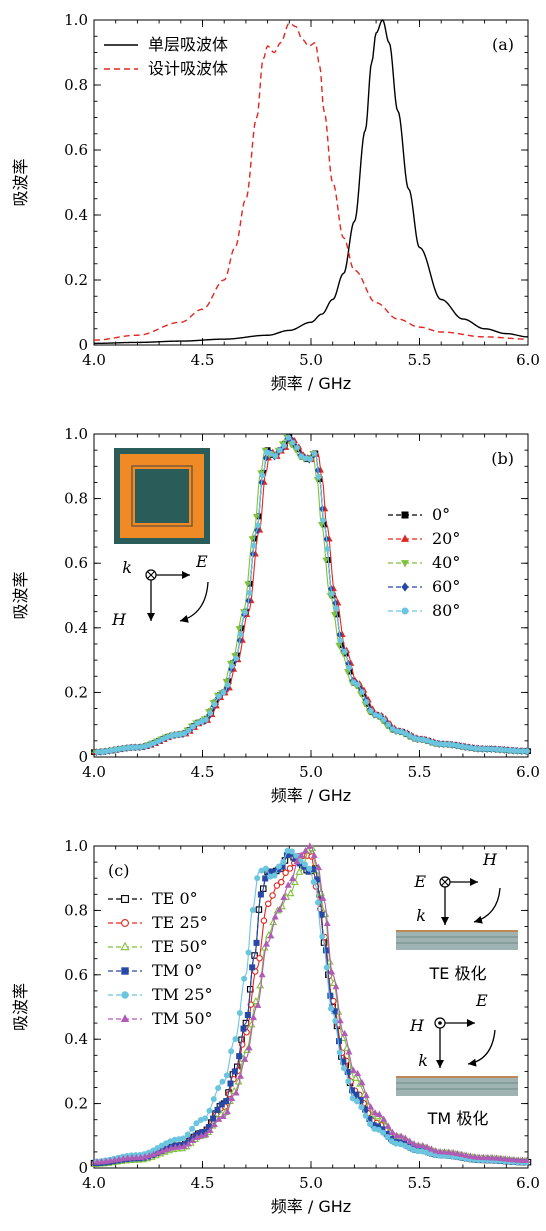  Describe the element at coordinates (127, 567) in the screenshot. I see `k-label: k` at that location.